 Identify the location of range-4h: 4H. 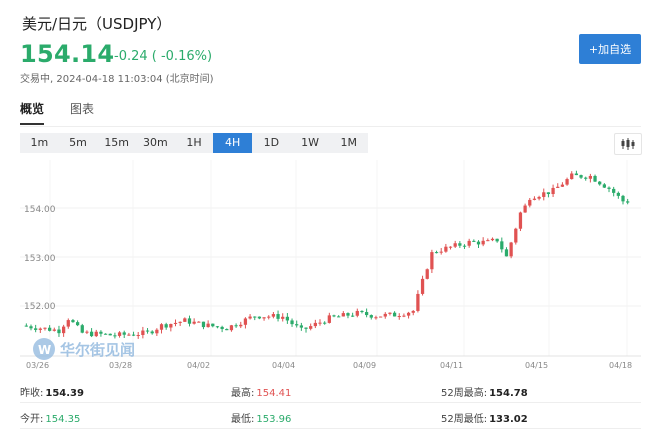
(233, 143).